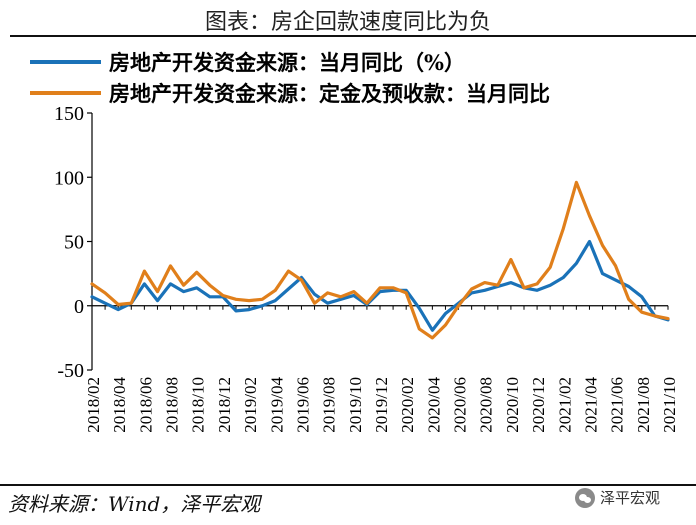 The width and height of the screenshot is (696, 525). What do you see at coordinates (590, 405) in the screenshot?
I see `x-tick-label: 2021/04` at bounding box center [590, 405].